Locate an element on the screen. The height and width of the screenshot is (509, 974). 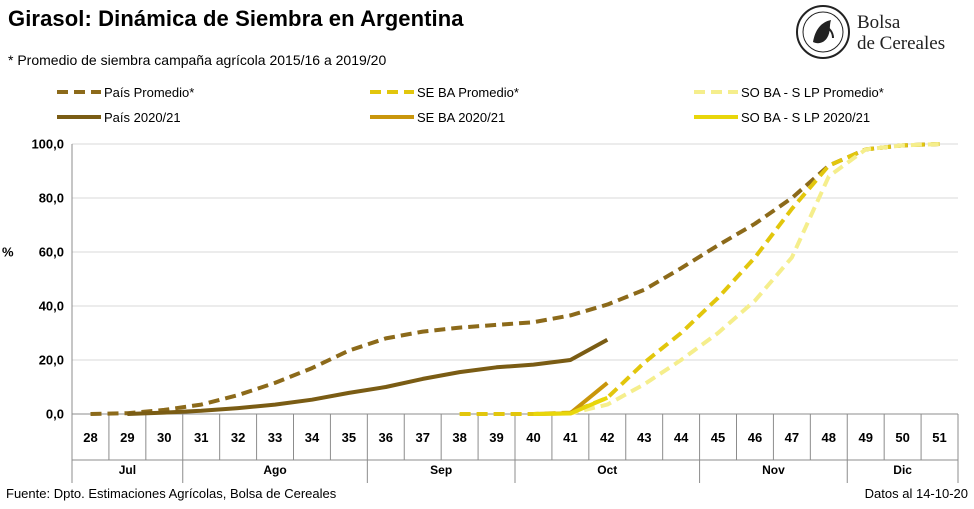
y-tick-label: 20,0 is located at coordinates (51, 360).